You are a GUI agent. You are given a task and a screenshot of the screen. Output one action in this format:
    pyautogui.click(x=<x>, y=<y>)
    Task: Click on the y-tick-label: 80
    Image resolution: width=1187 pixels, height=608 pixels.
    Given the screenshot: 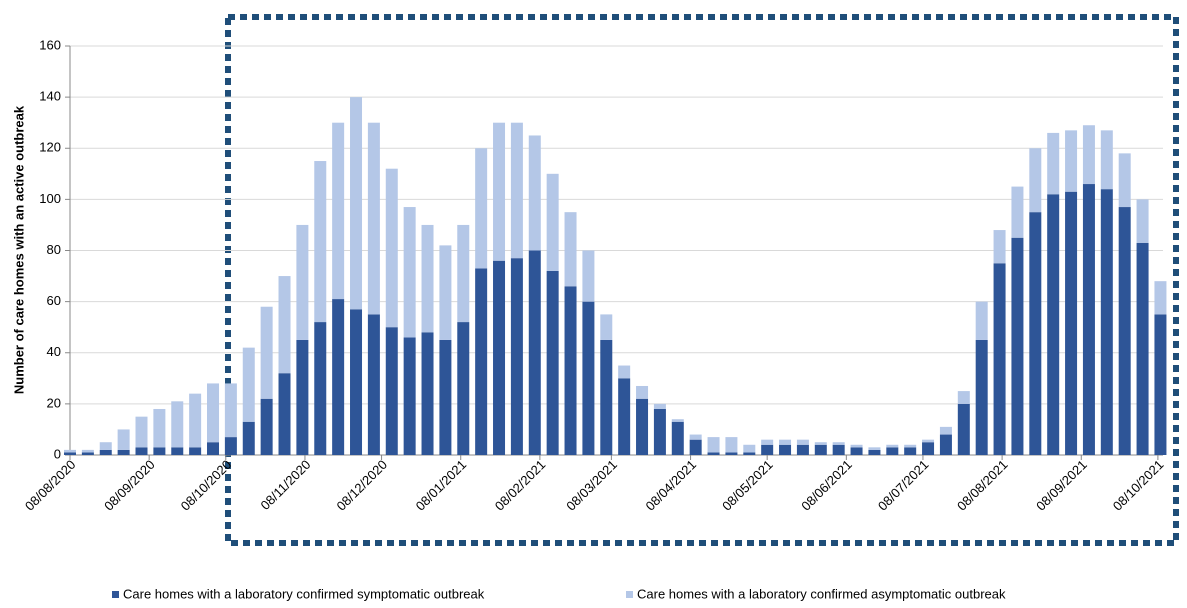 What is the action you would take?
    pyautogui.click(x=54, y=249)
    